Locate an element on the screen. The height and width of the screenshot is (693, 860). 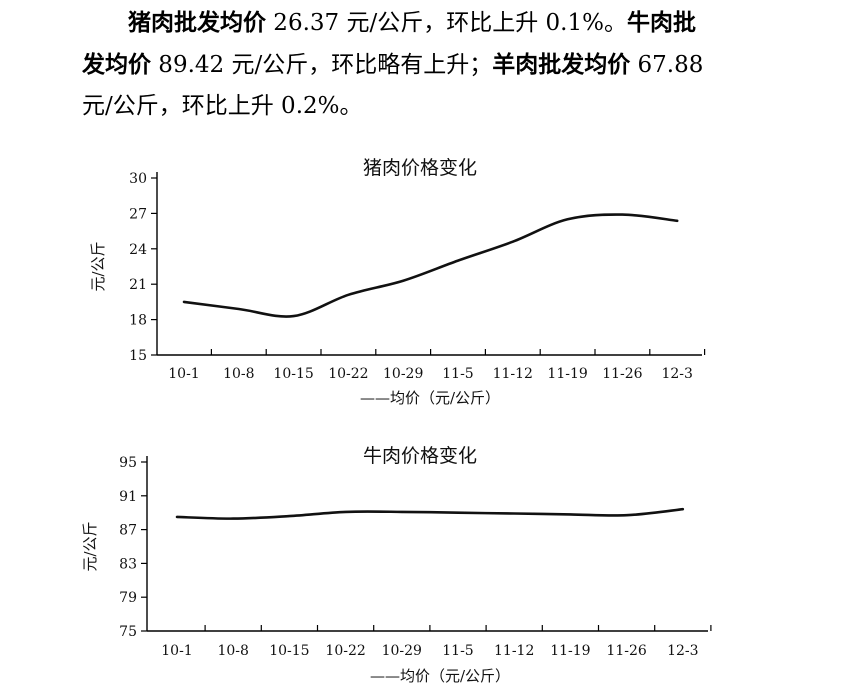
paragraph-run: 猪肉批发均价 is located at coordinates (197, 22).